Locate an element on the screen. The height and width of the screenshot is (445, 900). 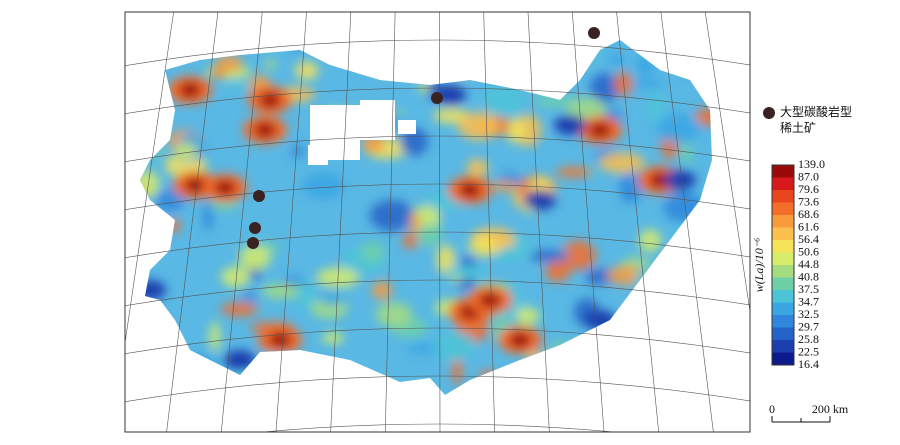
scale-label: 68.6 is located at coordinates (808, 214).